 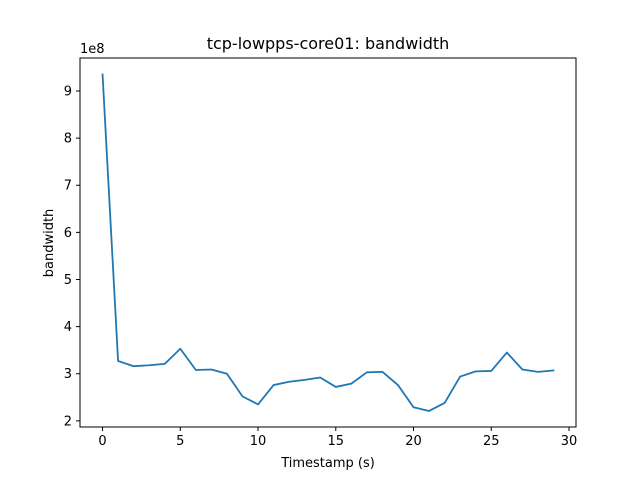 I want to click on y-tick-label: 3, so click(x=68, y=374).